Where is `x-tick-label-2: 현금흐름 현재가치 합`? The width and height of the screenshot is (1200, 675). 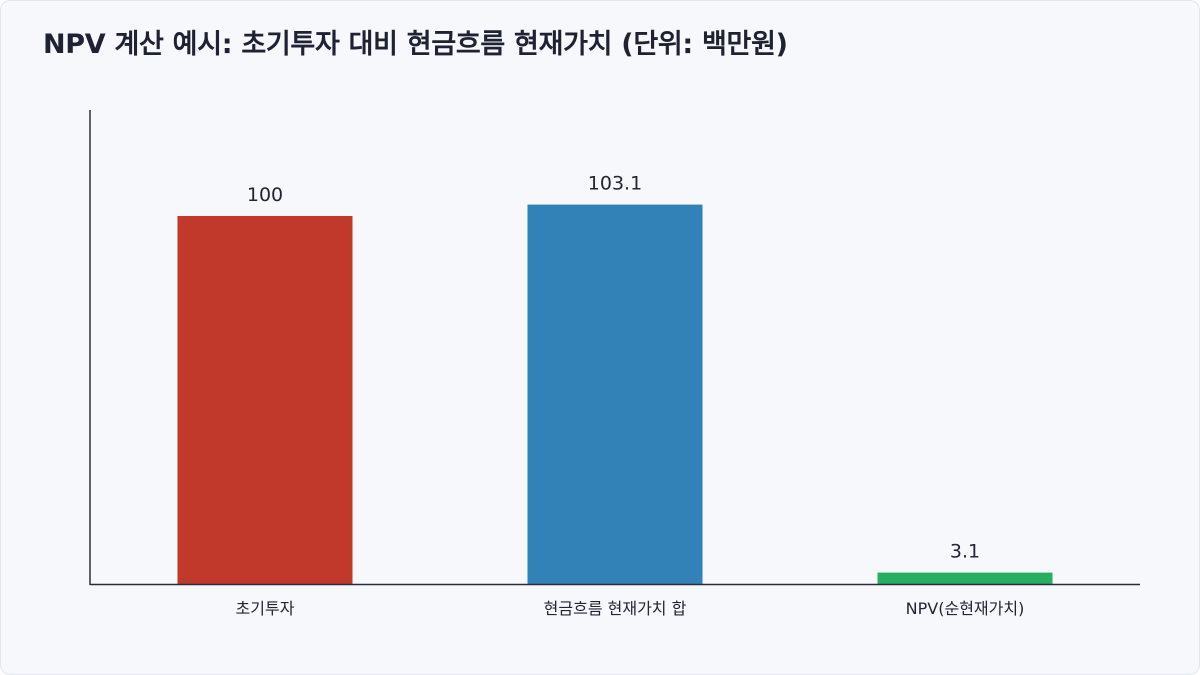 x-tick-label-2: 현금흐름 현재가치 합 is located at coordinates (615, 608).